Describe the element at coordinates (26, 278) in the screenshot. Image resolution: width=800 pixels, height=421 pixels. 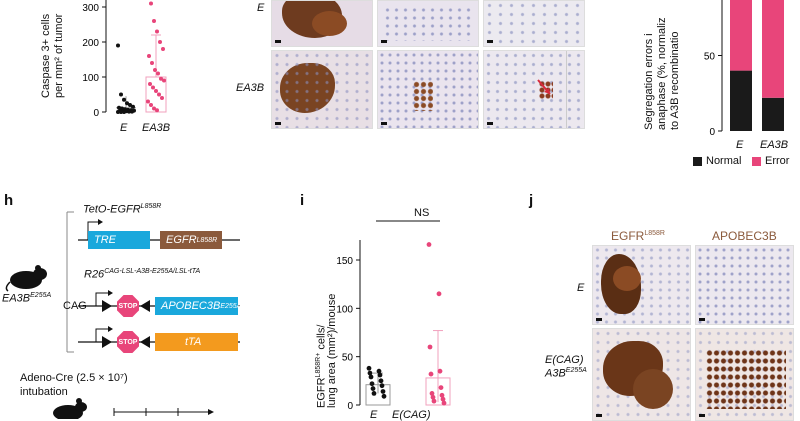
I see `mouse-icon` at that location.